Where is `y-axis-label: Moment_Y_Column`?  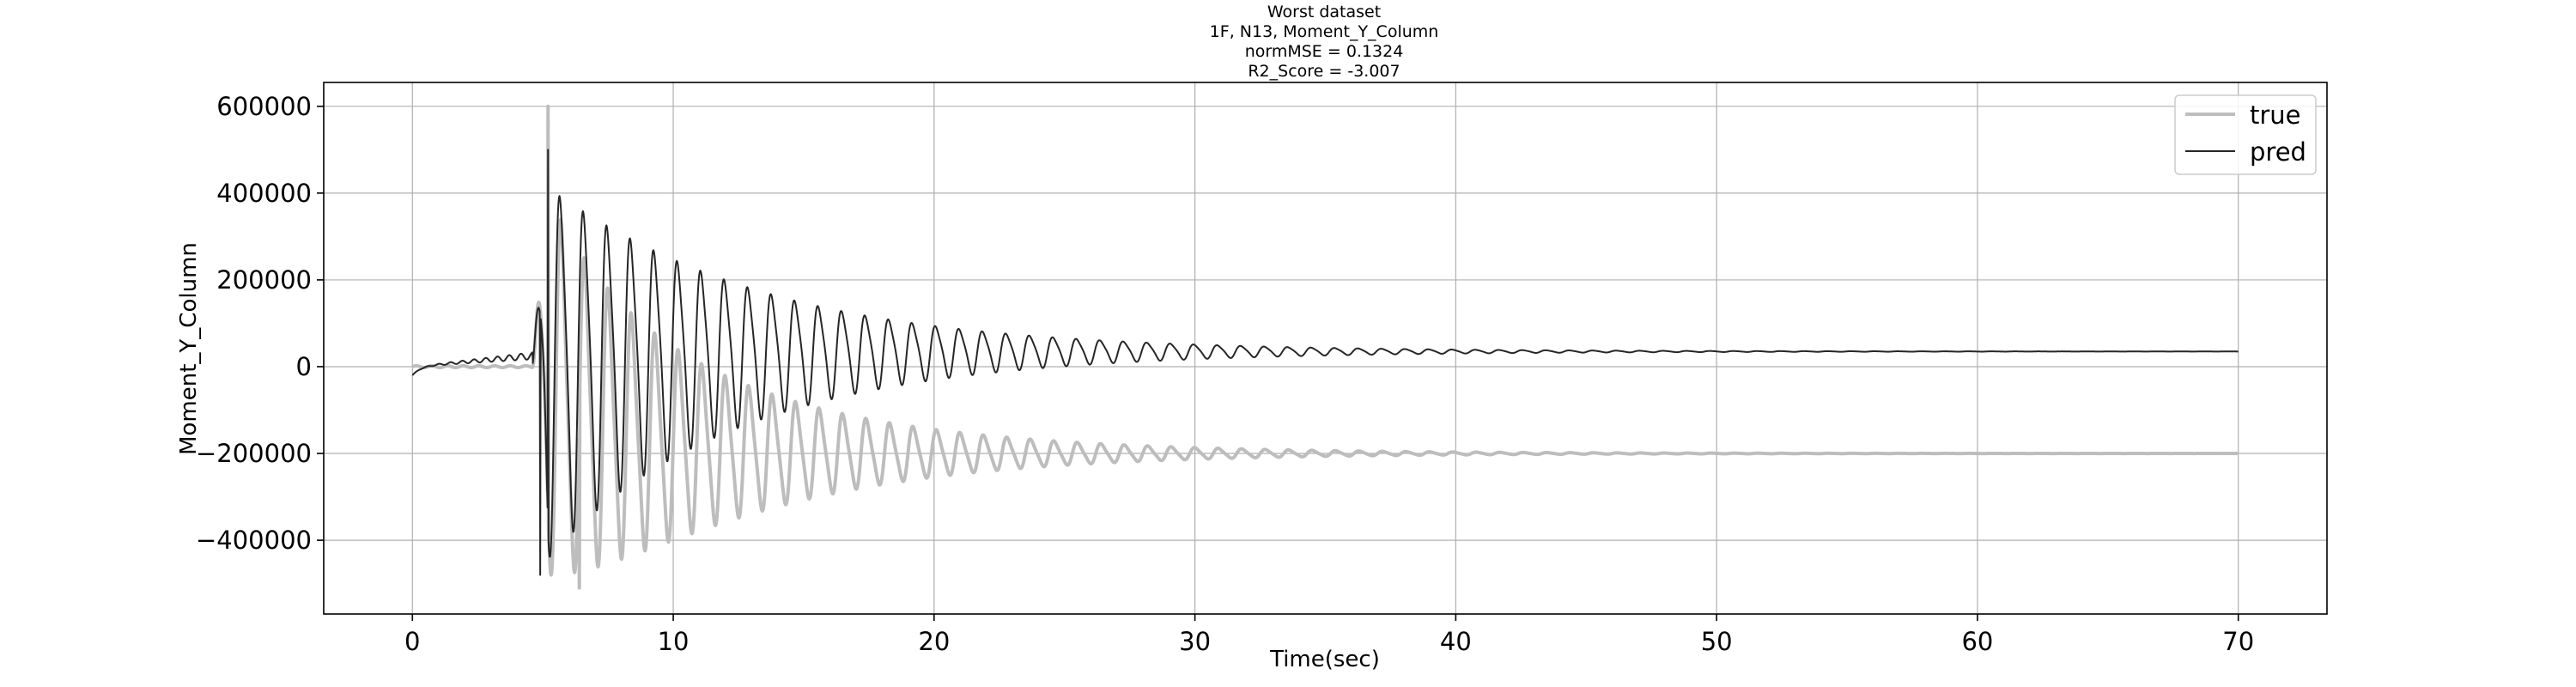 y-axis-label: Moment_Y_Column is located at coordinates (189, 348).